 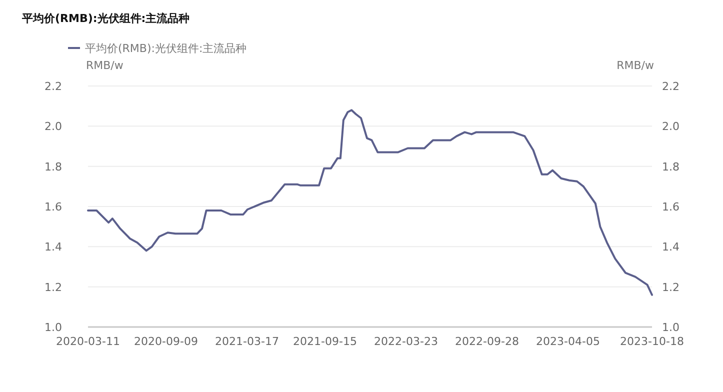 What do you see at coordinates (105, 18) in the screenshot?
I see `chart-title: 平均价(RMB):光伏组件:主流品种` at bounding box center [105, 18].